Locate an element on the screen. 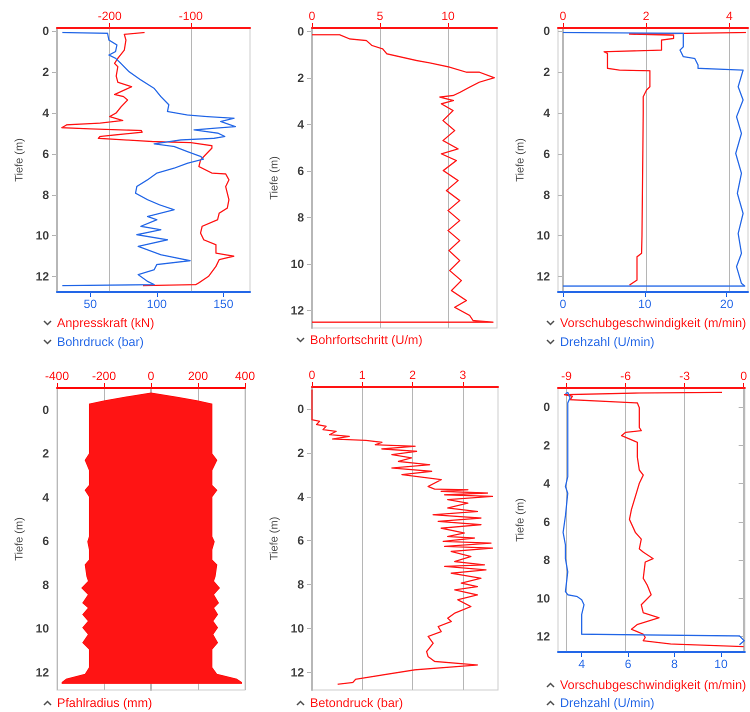 The height and width of the screenshot is (712, 750). x-tick-label: -400 is located at coordinates (57, 376).